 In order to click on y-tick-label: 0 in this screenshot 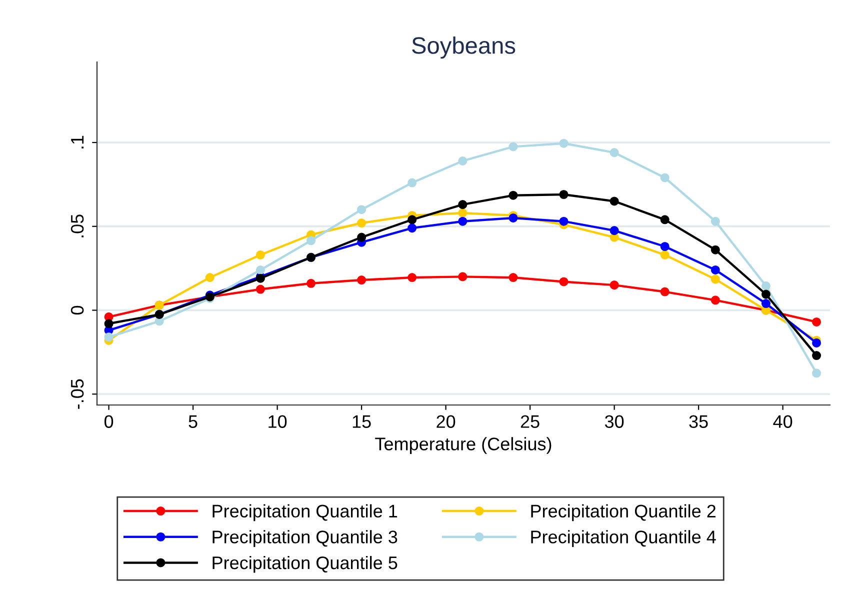, I will do `click(77, 310)`.